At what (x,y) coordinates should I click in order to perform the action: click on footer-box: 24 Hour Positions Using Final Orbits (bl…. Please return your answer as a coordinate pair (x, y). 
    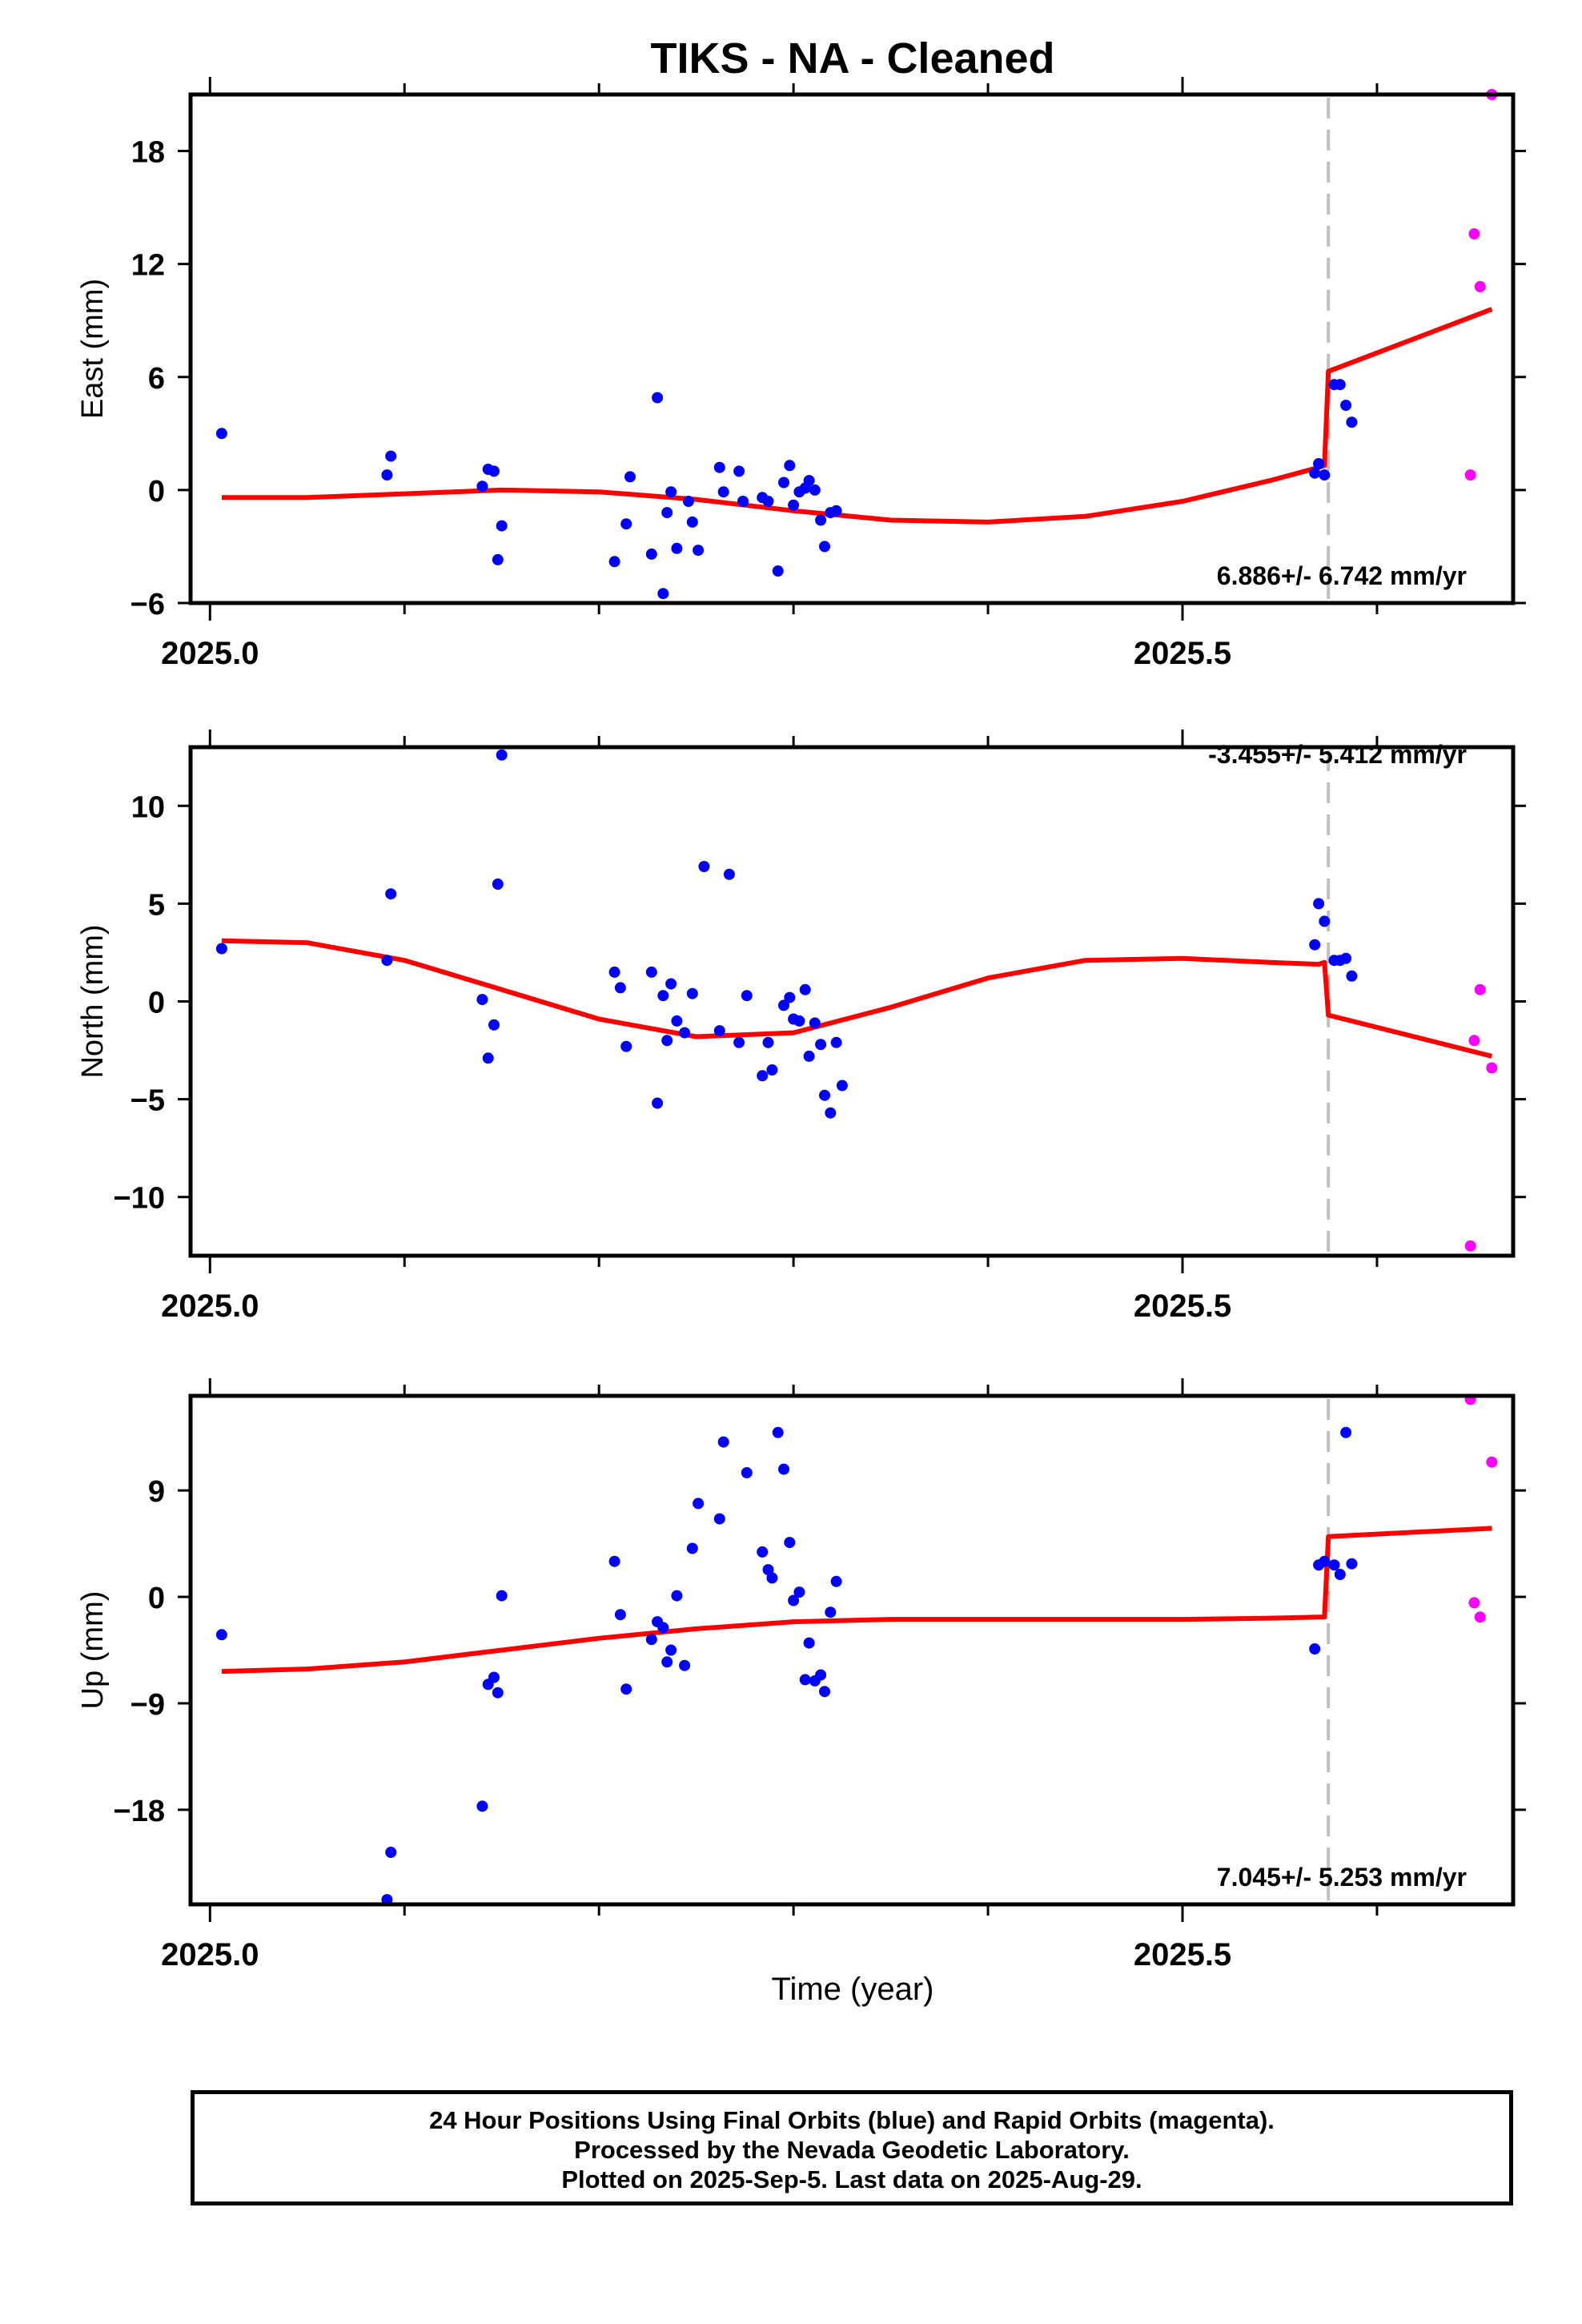
    Looking at the image, I should click on (852, 2147).